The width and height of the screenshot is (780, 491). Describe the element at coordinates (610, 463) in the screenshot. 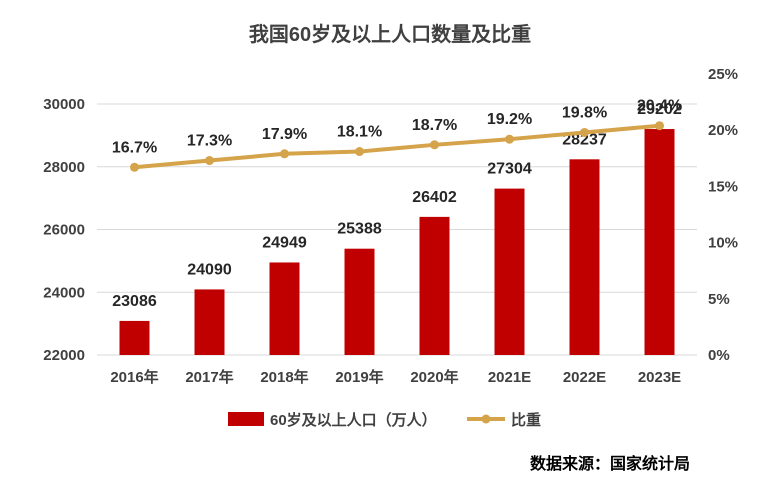

I see `source-note: 数据来源：国家统计局` at that location.